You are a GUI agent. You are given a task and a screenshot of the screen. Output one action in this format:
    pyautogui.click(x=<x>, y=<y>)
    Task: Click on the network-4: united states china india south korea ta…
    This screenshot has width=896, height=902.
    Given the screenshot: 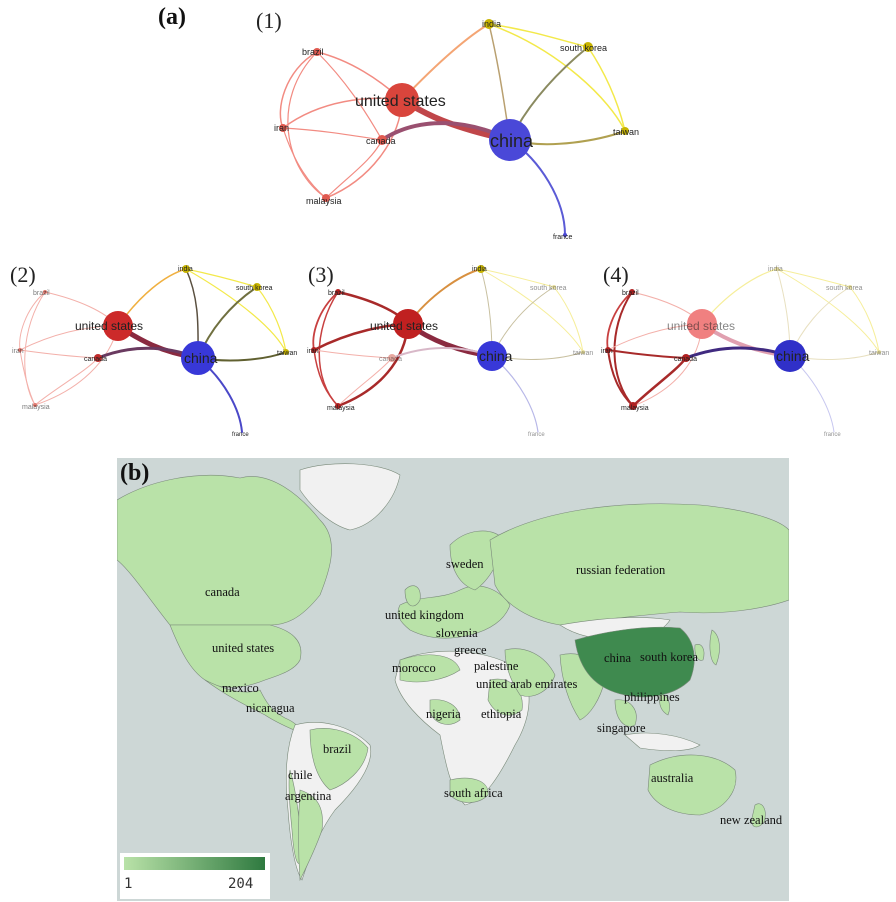 What is the action you would take?
    pyautogui.click(x=745, y=352)
    